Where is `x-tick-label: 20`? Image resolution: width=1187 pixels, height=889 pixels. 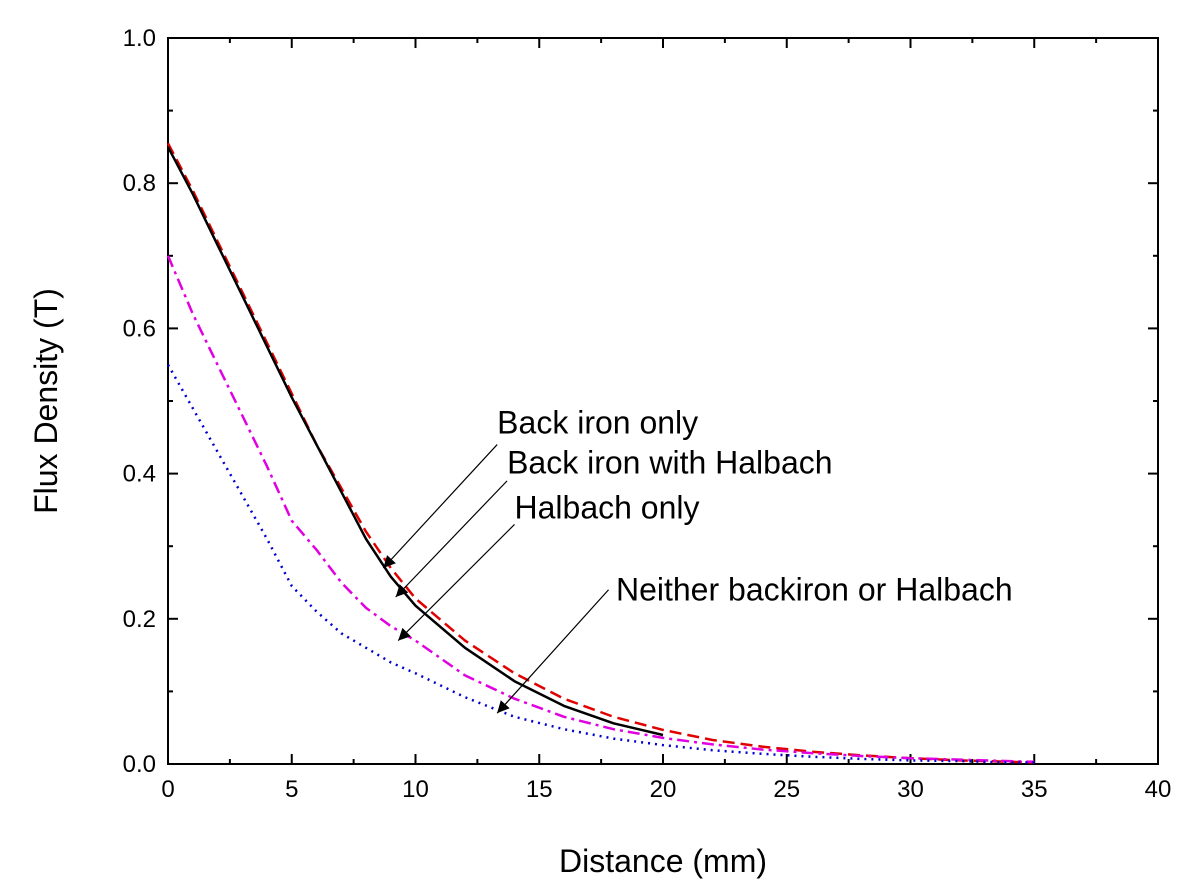
x-tick-label: 20 is located at coordinates (663, 789).